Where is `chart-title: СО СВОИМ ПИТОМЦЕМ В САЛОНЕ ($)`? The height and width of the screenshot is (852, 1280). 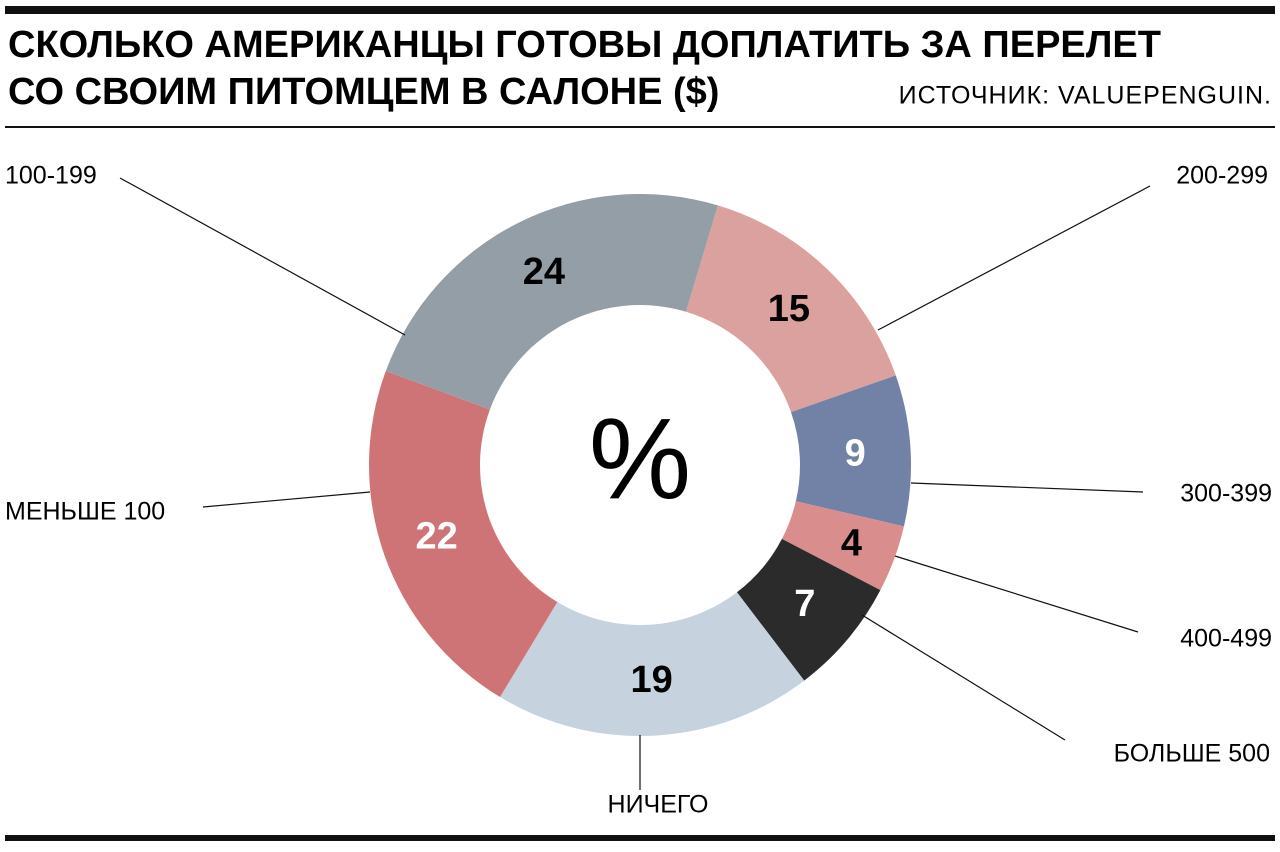
chart-title: СО СВОИМ ПИТОМЦЕМ В САЛОНЕ ($) is located at coordinates (363, 92).